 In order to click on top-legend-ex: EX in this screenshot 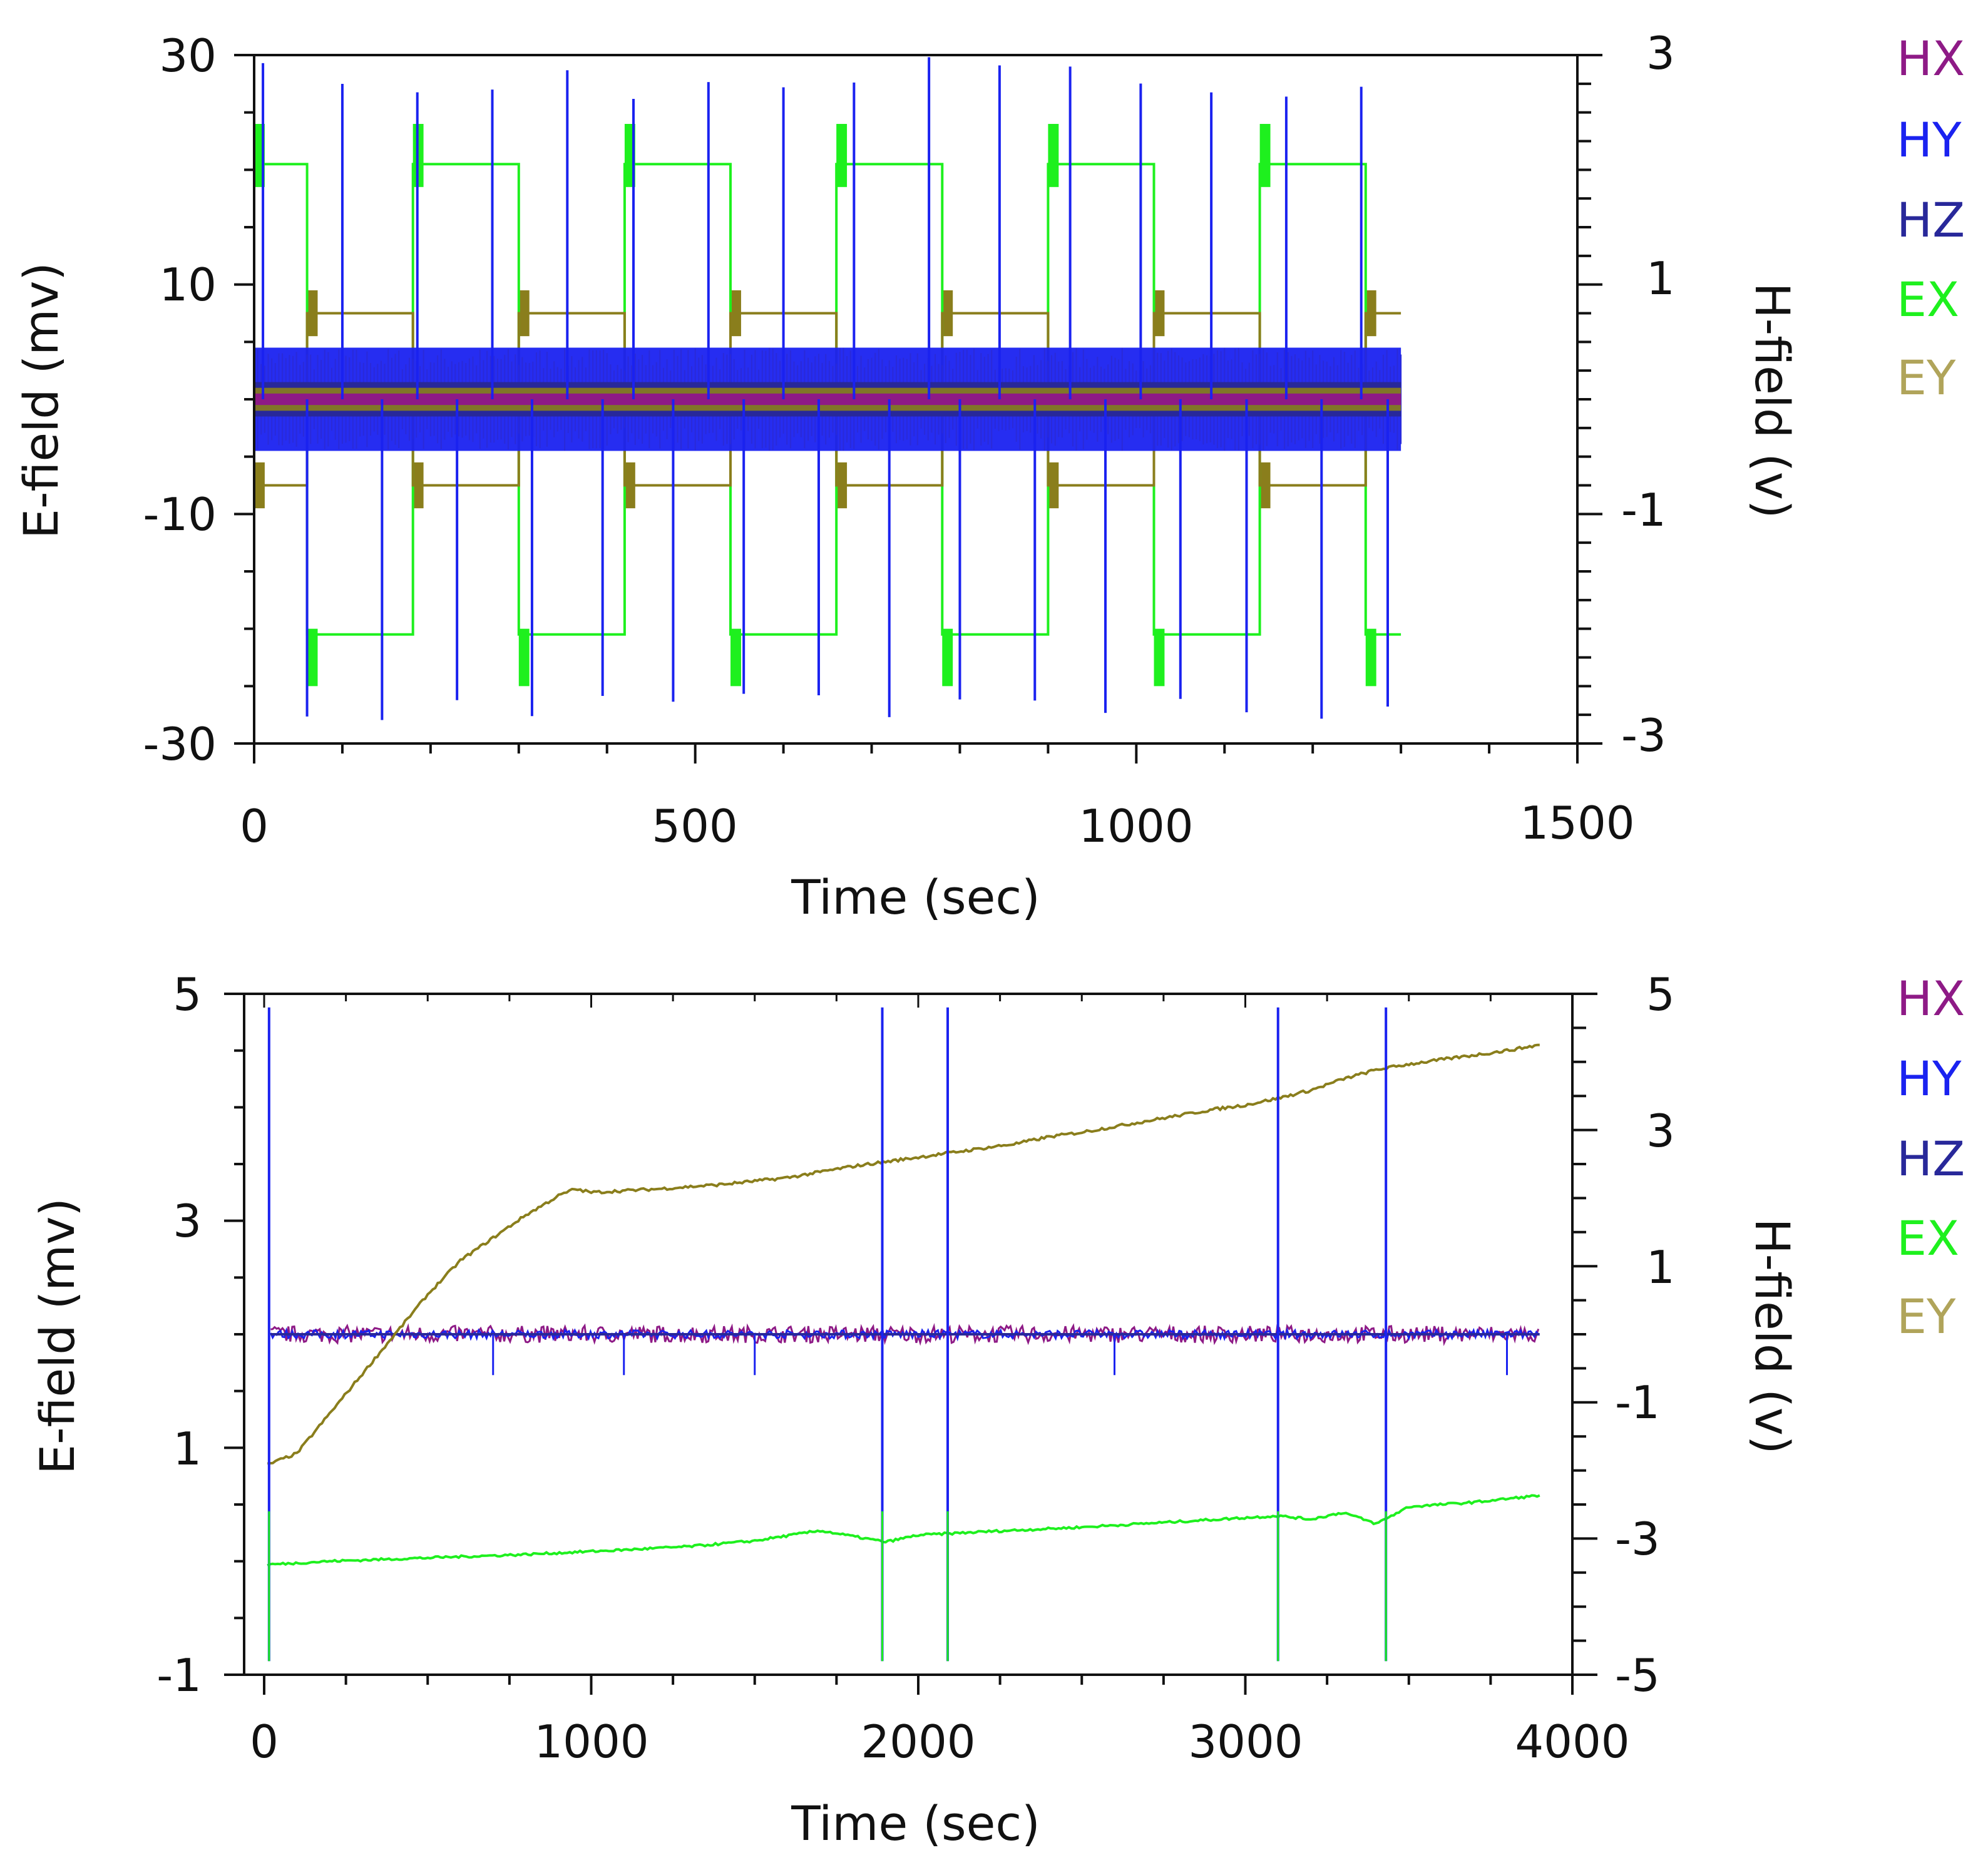, I will do `click(1928, 299)`.